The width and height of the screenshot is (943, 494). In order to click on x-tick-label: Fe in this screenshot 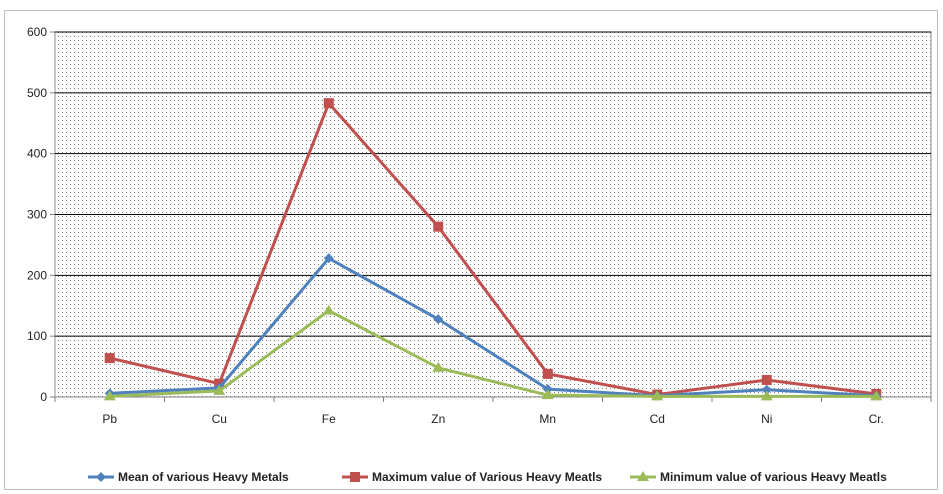, I will do `click(329, 419)`.